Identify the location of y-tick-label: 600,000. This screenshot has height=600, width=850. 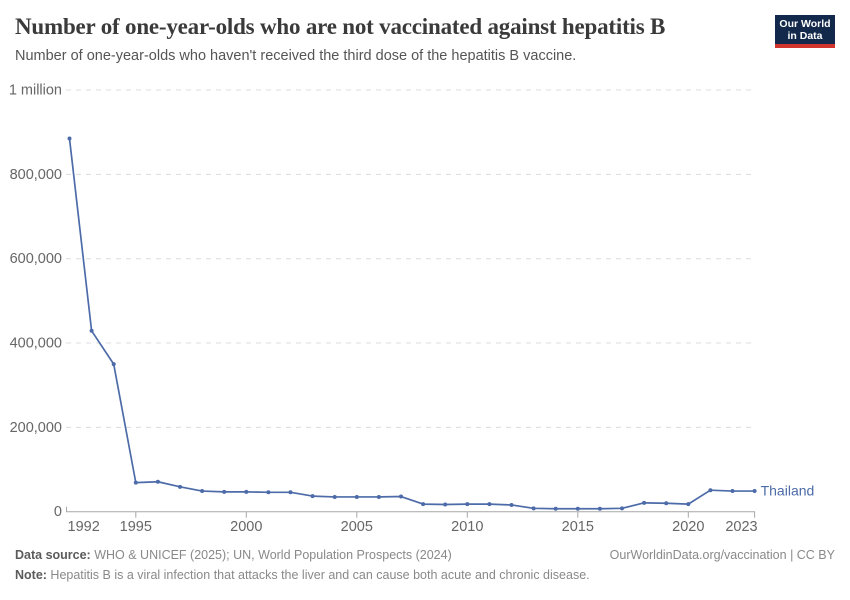
(36, 259).